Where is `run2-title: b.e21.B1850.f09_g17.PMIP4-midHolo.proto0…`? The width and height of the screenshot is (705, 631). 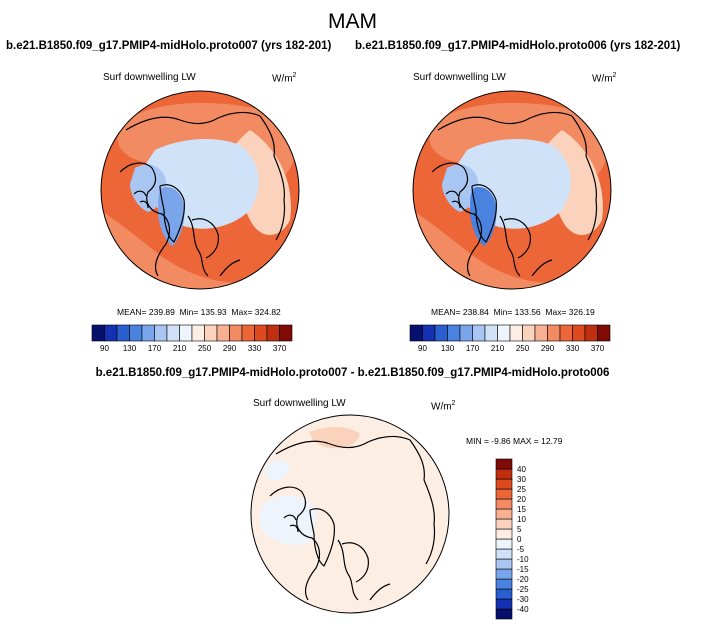
run2-title: b.e21.B1850.f09_g17.PMIP4-midHolo.proto0… is located at coordinates (518, 46).